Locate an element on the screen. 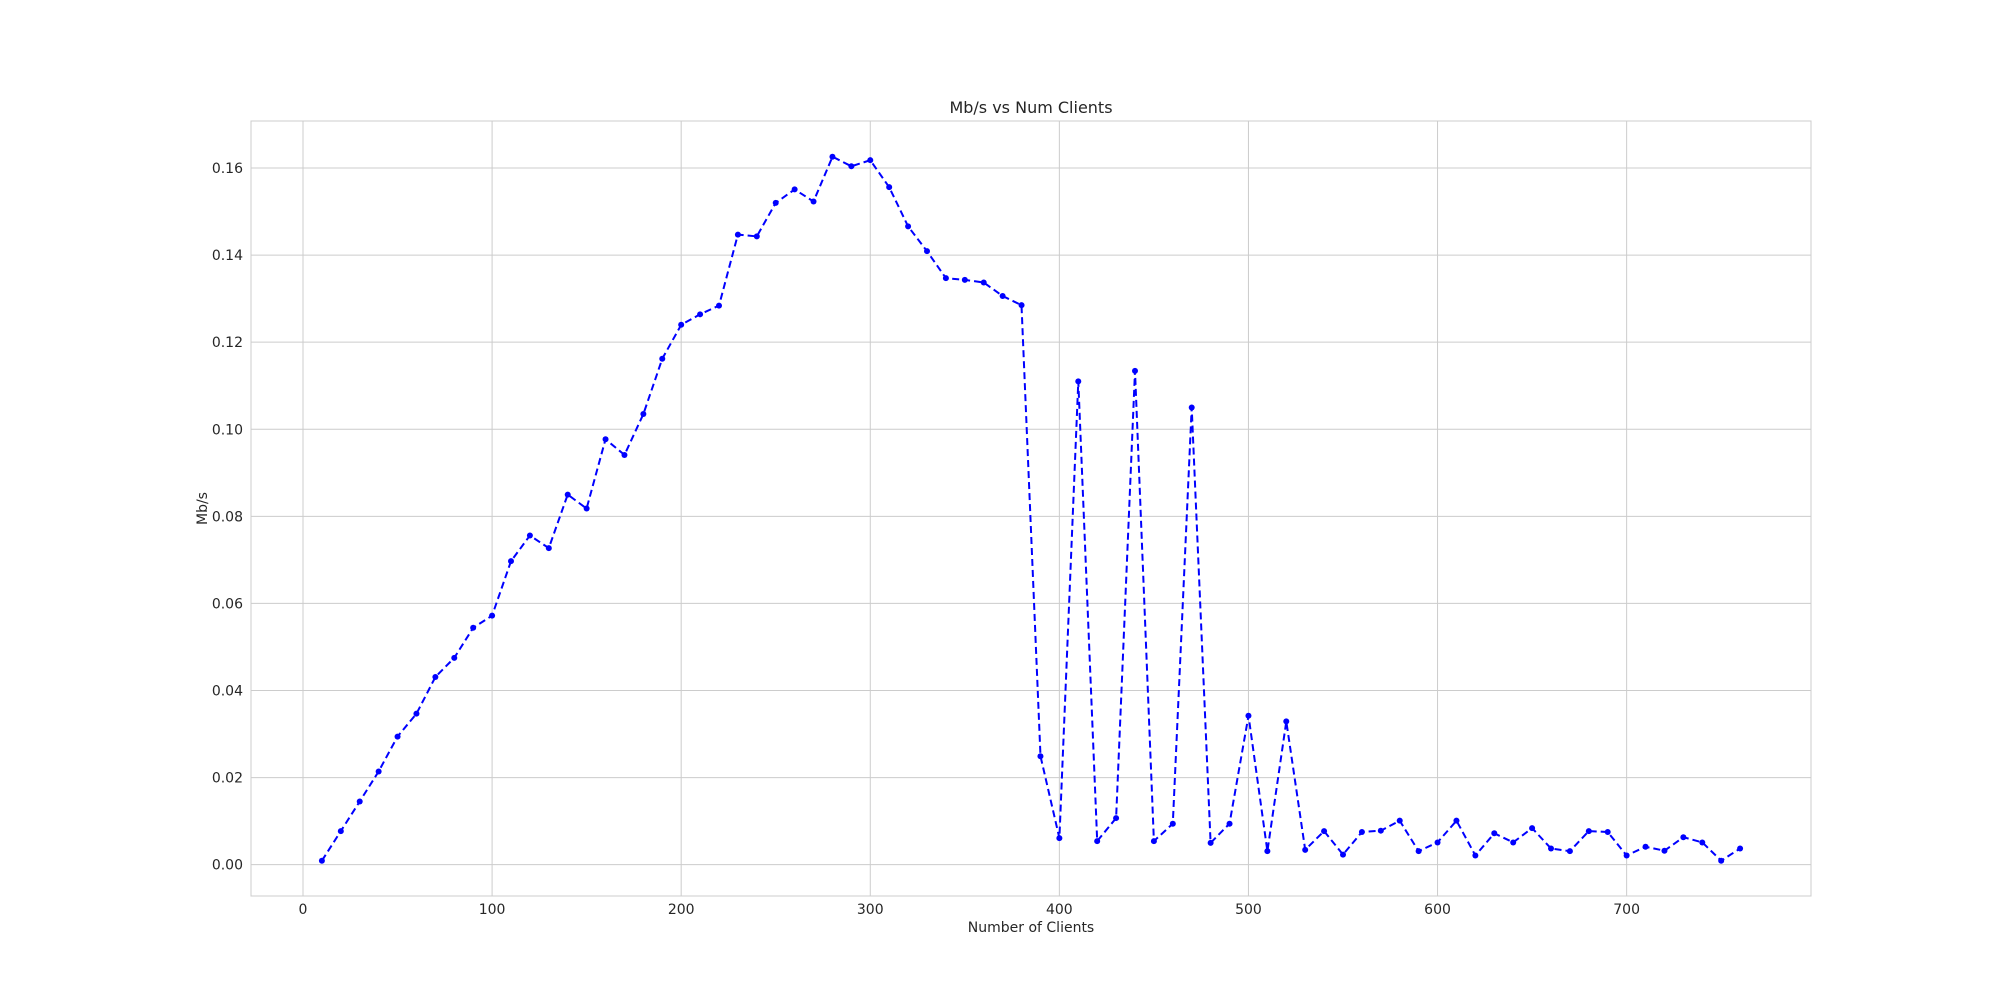 The width and height of the screenshot is (2000, 1000). y-axis-title: Mb/s is located at coordinates (203, 508).